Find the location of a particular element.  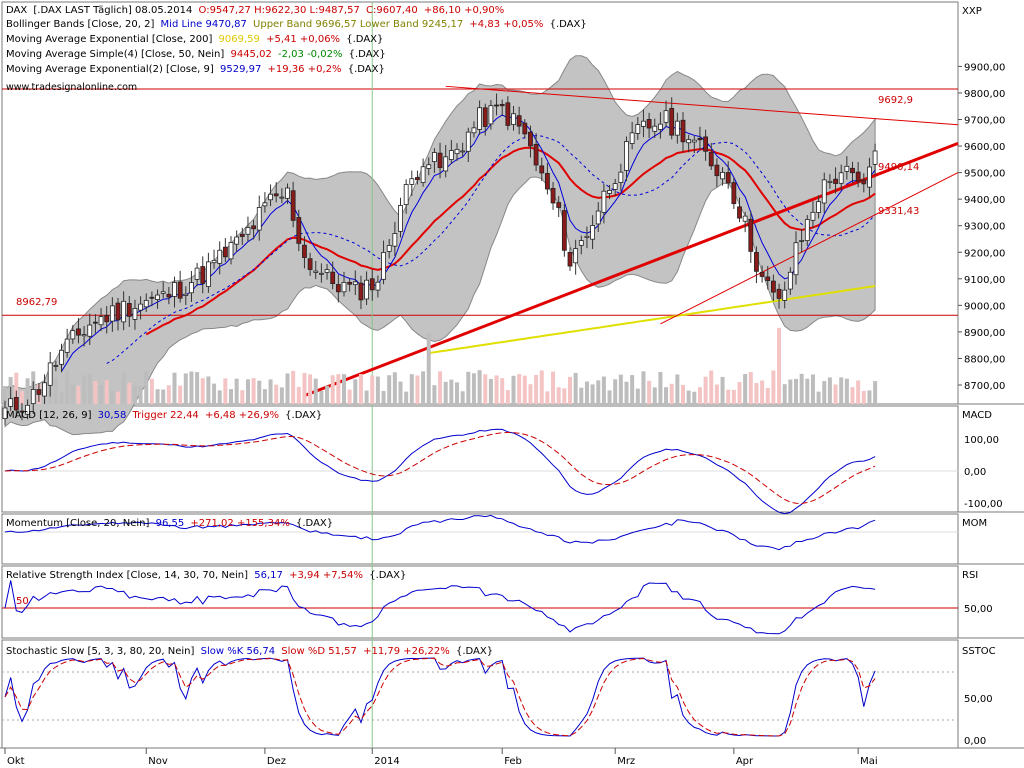

stoch-name: Stochastic Slow [5, 3, 3, 80, 20, Nein] is located at coordinates (100, 651).